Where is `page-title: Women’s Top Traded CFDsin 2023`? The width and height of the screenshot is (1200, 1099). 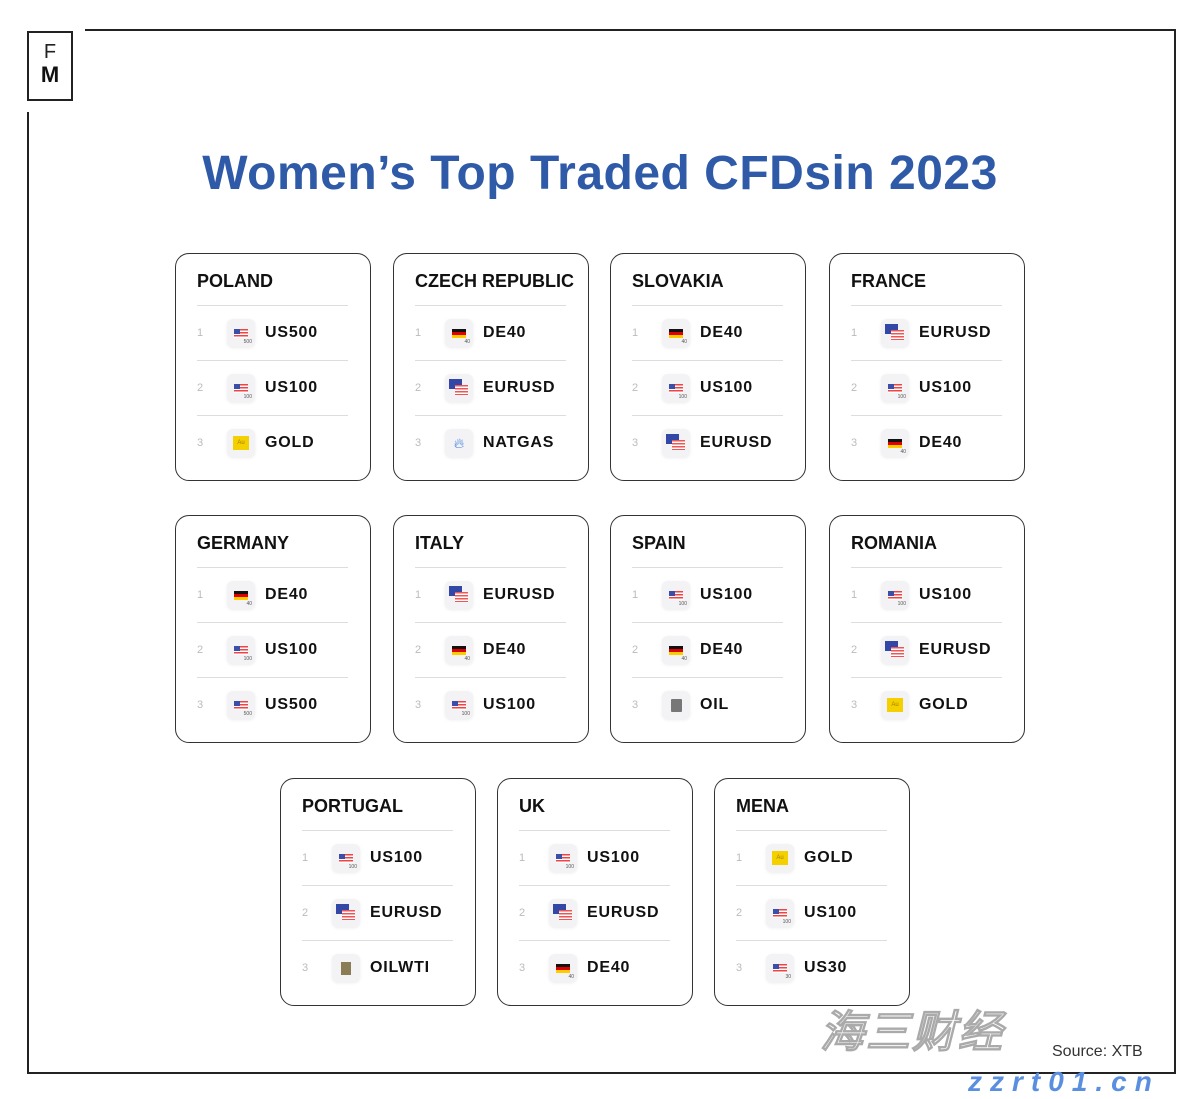 page-title: Women’s Top Traded CFDsin 2023 is located at coordinates (600, 173).